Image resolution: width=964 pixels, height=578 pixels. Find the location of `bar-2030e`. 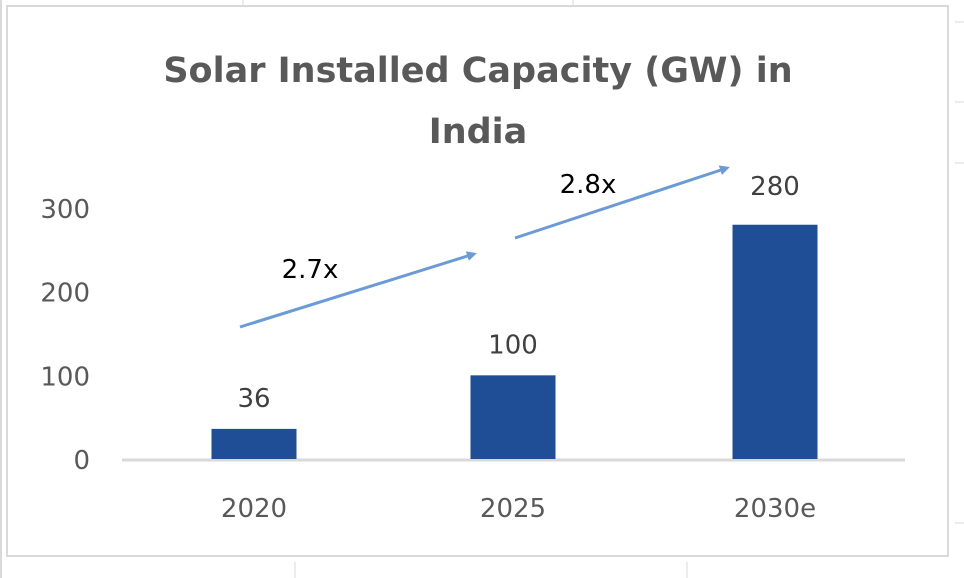

bar-2030e is located at coordinates (775, 341).